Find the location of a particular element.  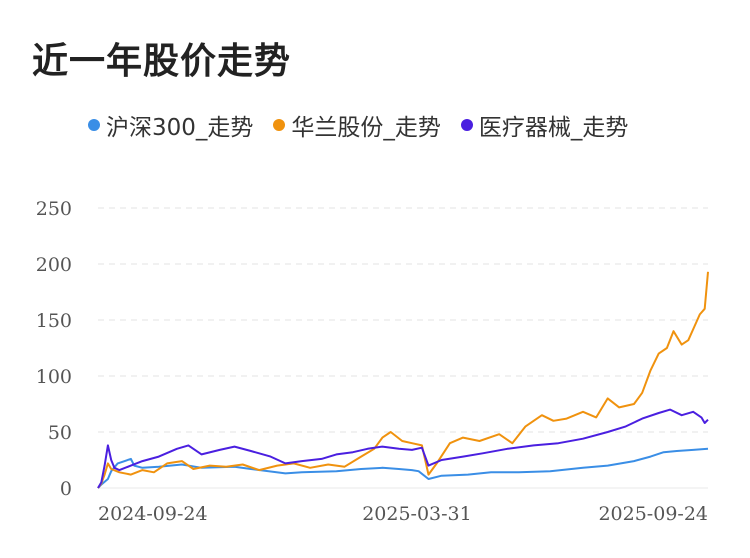

legend-marker-hs300 is located at coordinates (94, 125).